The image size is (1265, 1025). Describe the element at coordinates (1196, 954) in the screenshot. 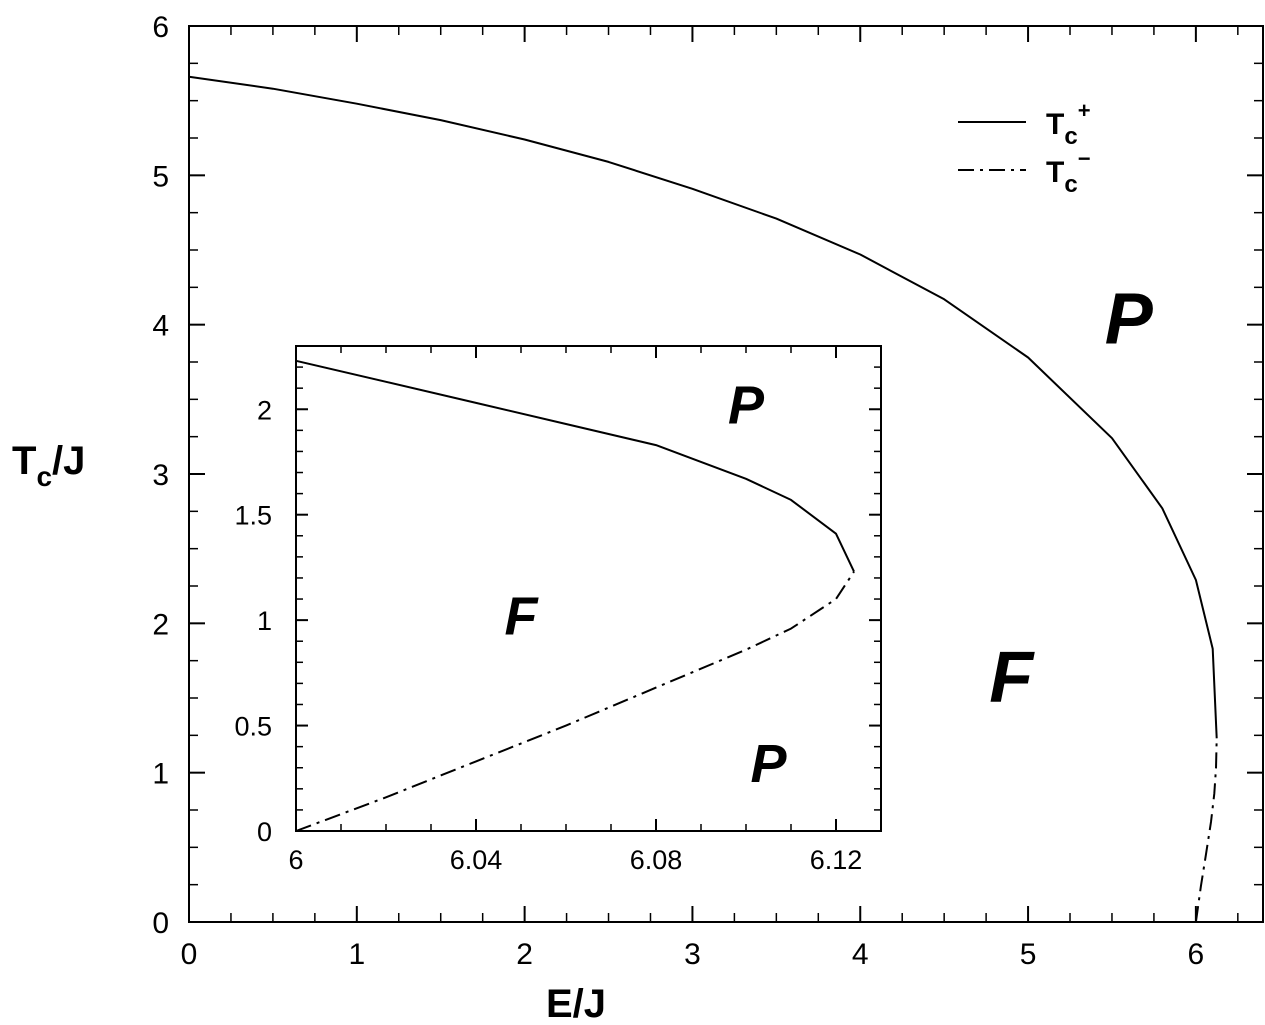

I see `x-tick-label: 6` at that location.